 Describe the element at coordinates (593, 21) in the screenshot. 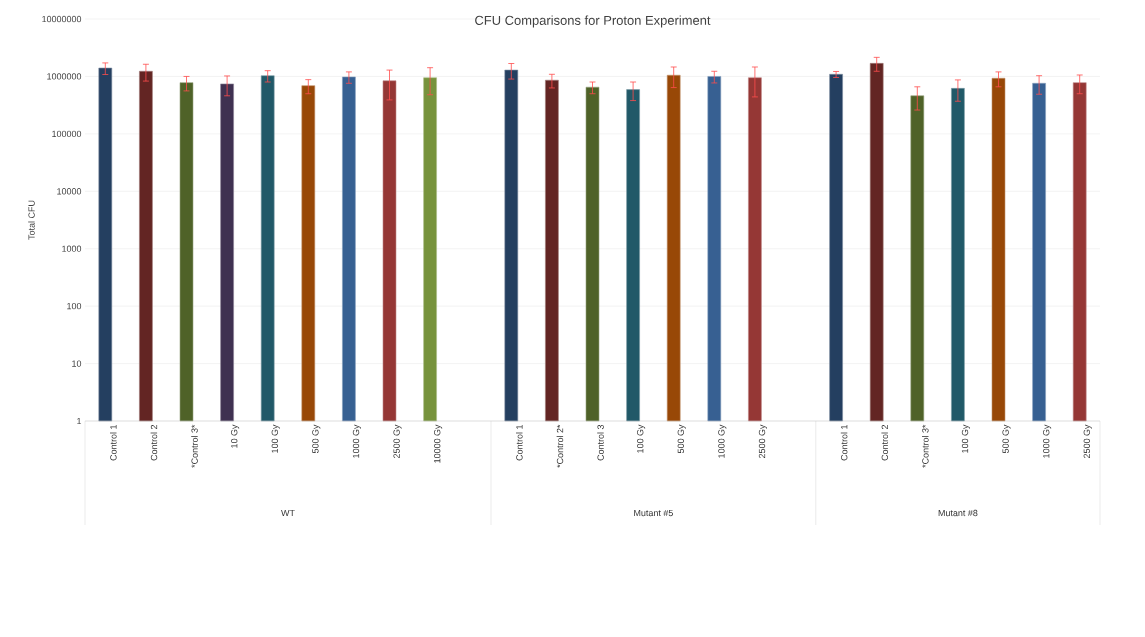

I see `chart-title: CFU Comparisons for Proton Experiment` at that location.